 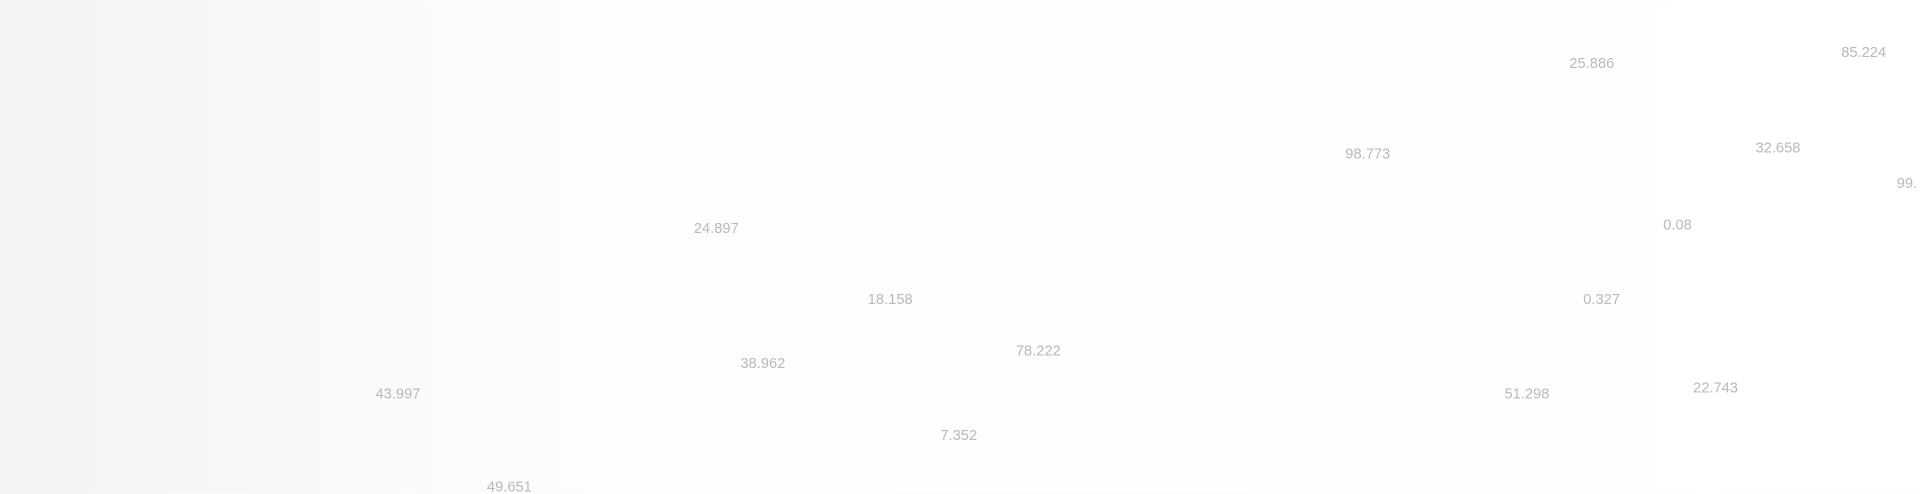 I want to click on price-label: 99., so click(x=1907, y=184).